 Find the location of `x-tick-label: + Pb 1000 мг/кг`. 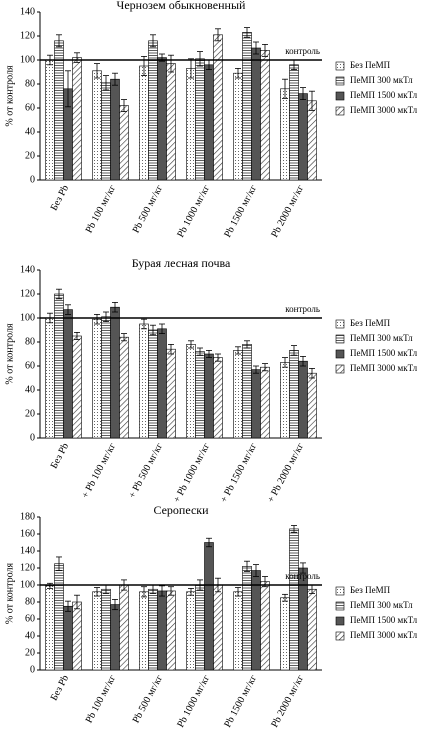

x-tick-label: + Pb 1000 мг/кг is located at coordinates (192, 472).